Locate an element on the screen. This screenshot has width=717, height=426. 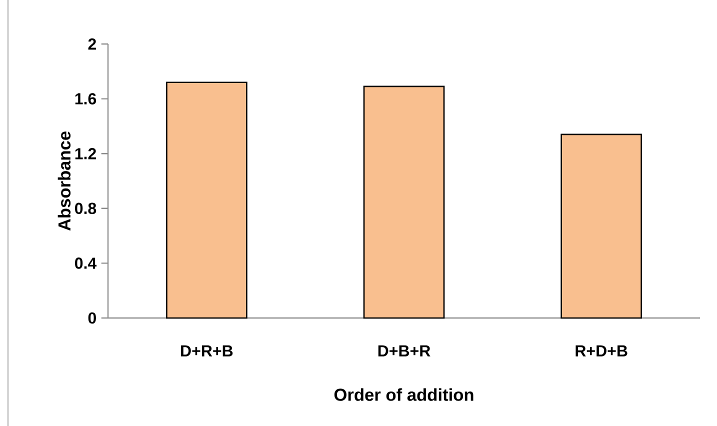
x-tick-label: D+R+B is located at coordinates (207, 350).